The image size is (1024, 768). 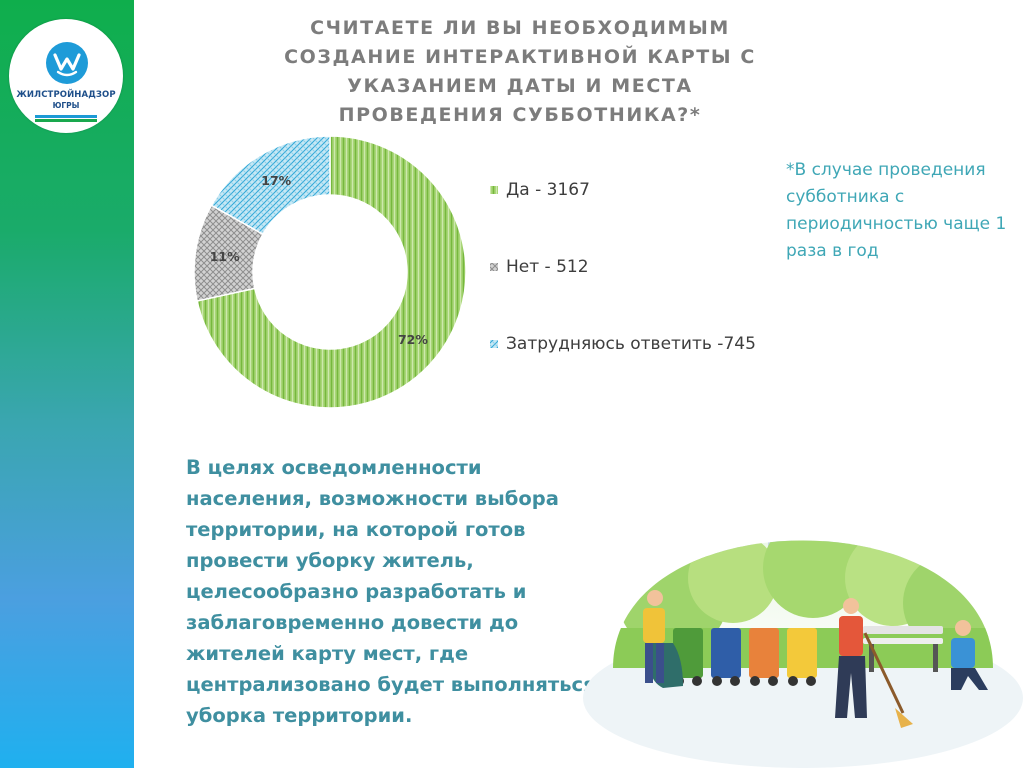 What do you see at coordinates (631, 344) in the screenshot?
I see `legend-label-undecided: Затрудняюсь ответить -745` at bounding box center [631, 344].